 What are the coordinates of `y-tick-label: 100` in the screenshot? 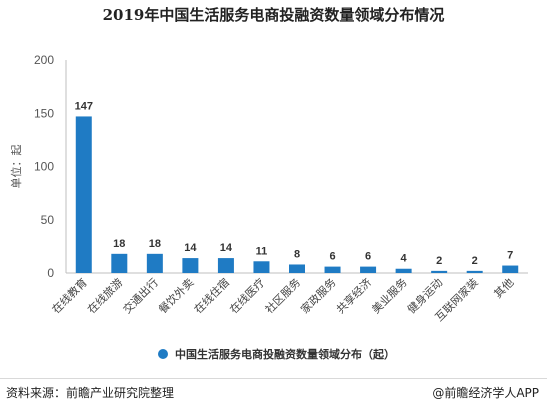 It's located at (44, 167).